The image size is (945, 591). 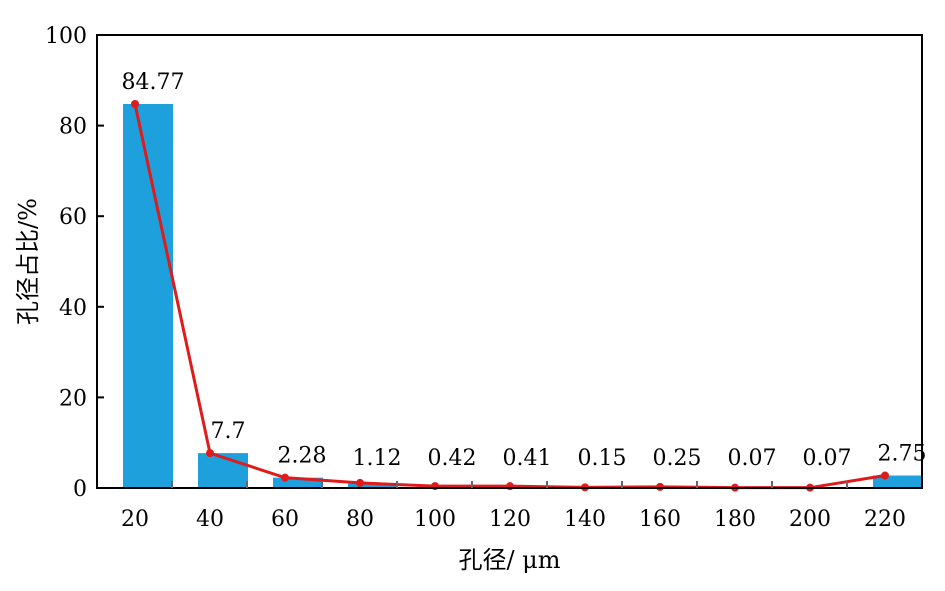 What do you see at coordinates (902, 454) in the screenshot?
I see `data-label: 2.75` at bounding box center [902, 454].